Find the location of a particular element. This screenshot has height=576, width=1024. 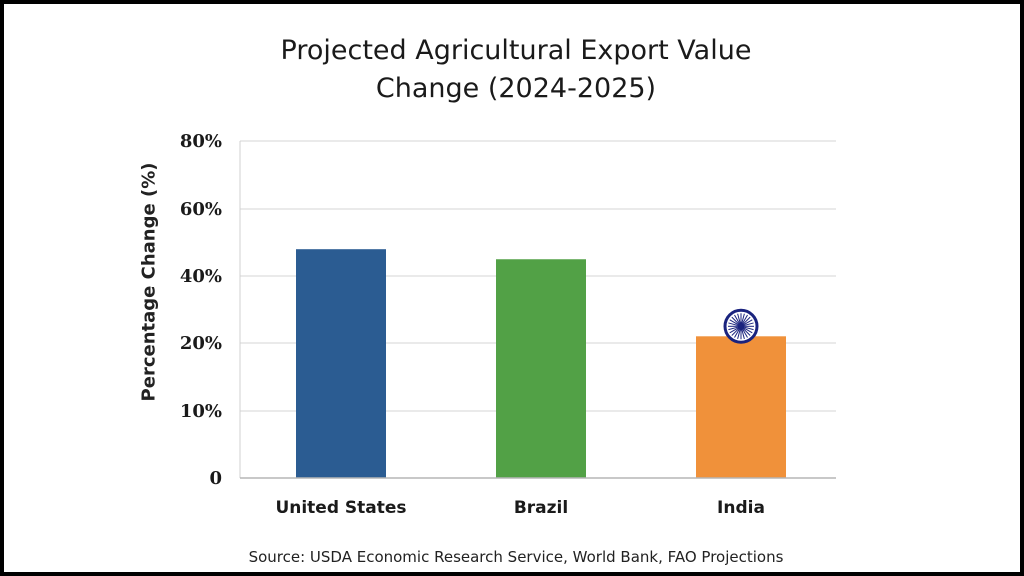

y-tick-label: 20% is located at coordinates (201, 343).